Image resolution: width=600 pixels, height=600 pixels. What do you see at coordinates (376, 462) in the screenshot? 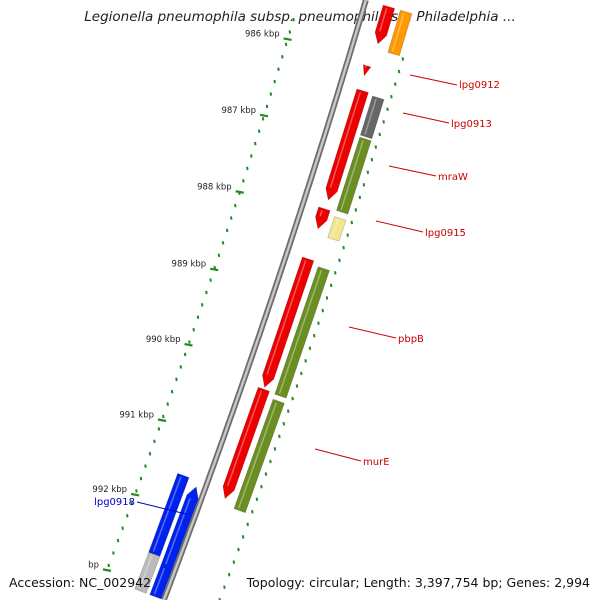
I see `gene-label-murE: murE` at bounding box center [376, 462].